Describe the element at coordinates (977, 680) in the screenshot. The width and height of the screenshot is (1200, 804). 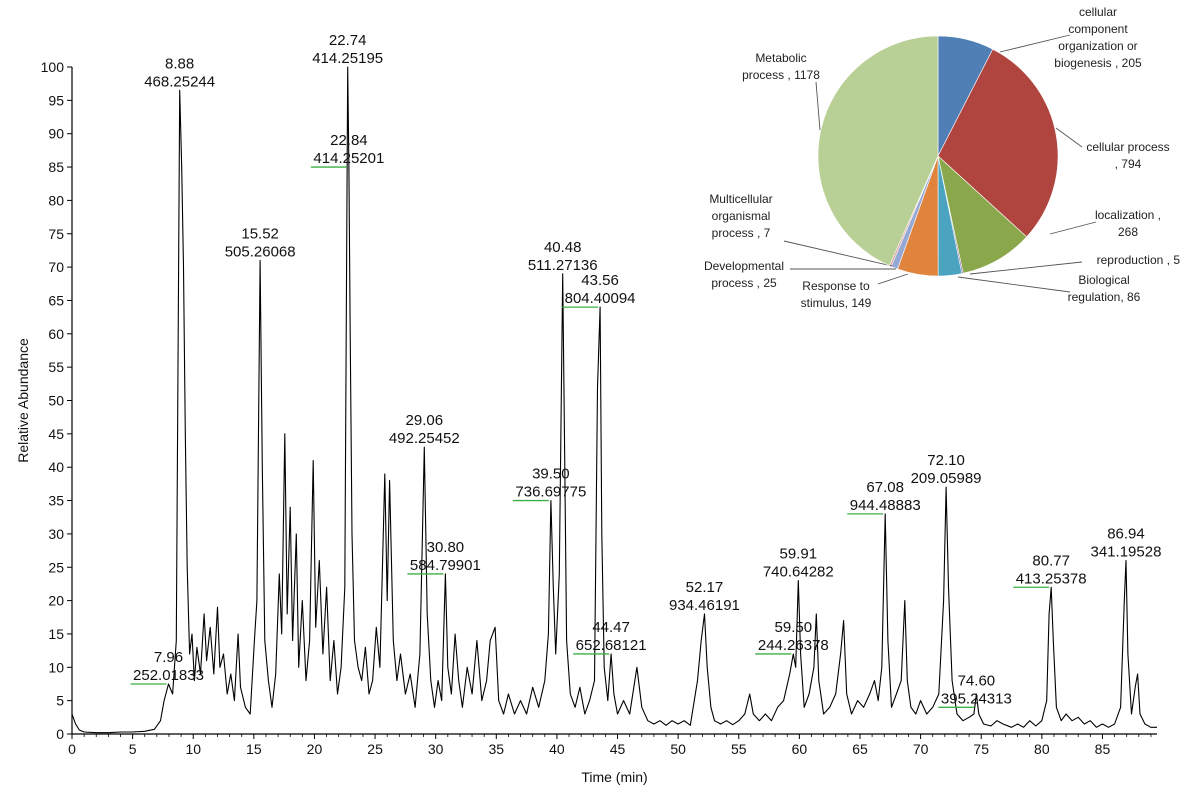
I see `peak-rt-label: 74.60` at that location.